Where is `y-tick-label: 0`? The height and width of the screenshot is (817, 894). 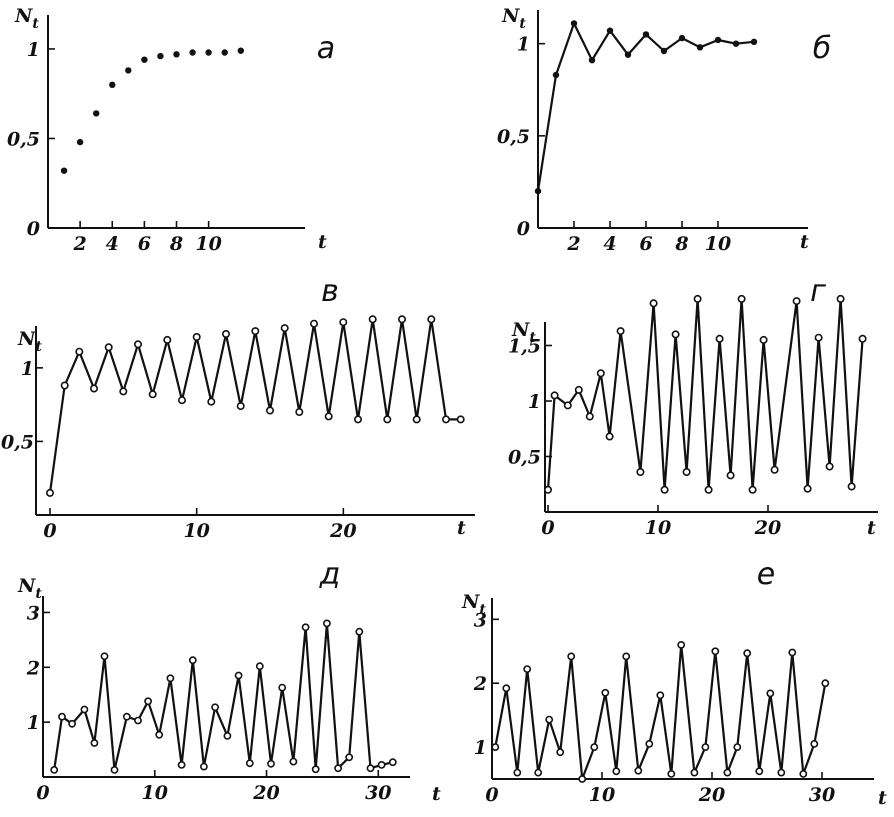
y-tick-label: 0 is located at coordinates (523, 229).